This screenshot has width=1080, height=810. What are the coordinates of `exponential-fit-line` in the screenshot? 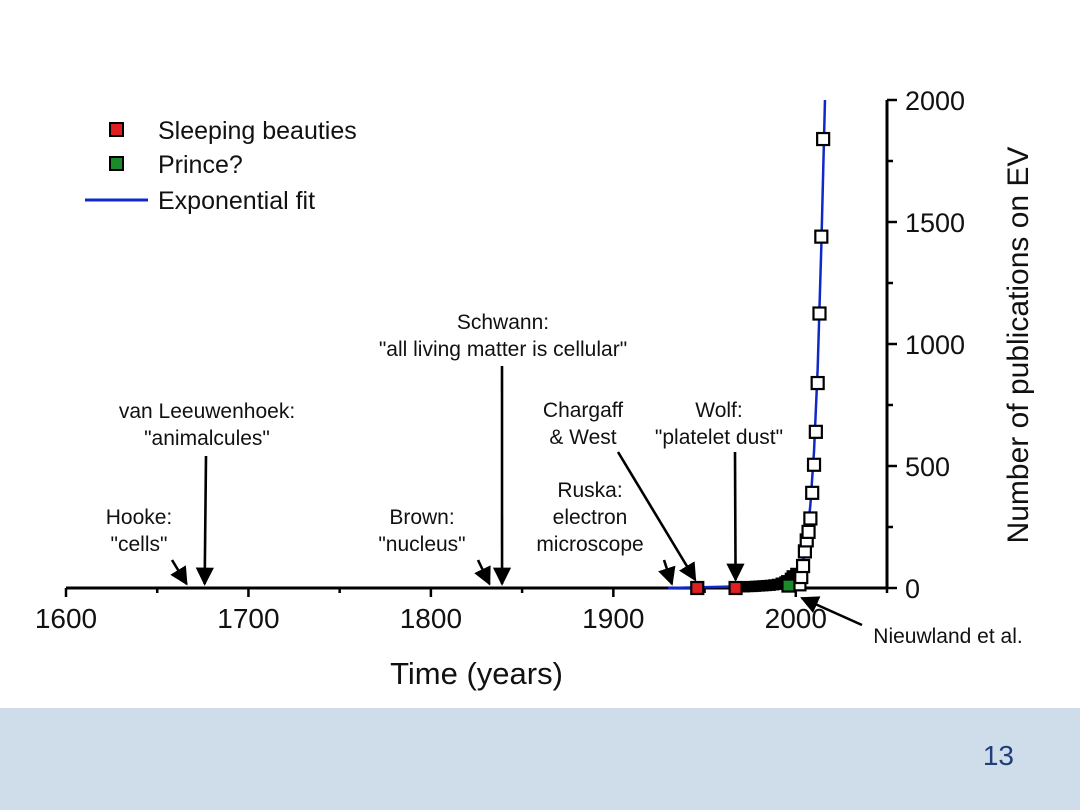 It's located at (747, 344).